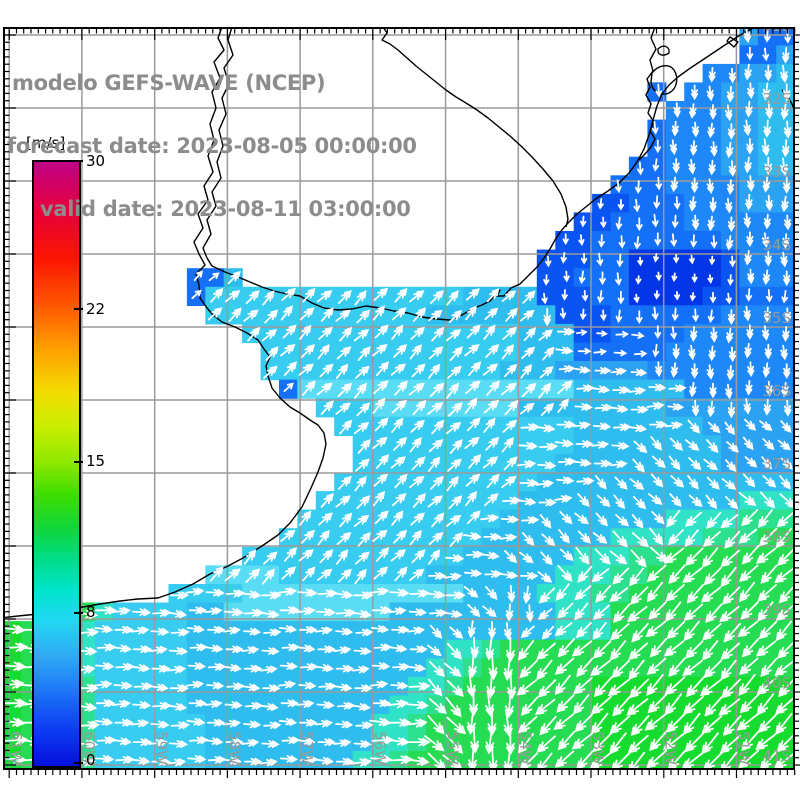  What do you see at coordinates (776, 391) in the screenshot?
I see `latitude-label: 36S` at bounding box center [776, 391].